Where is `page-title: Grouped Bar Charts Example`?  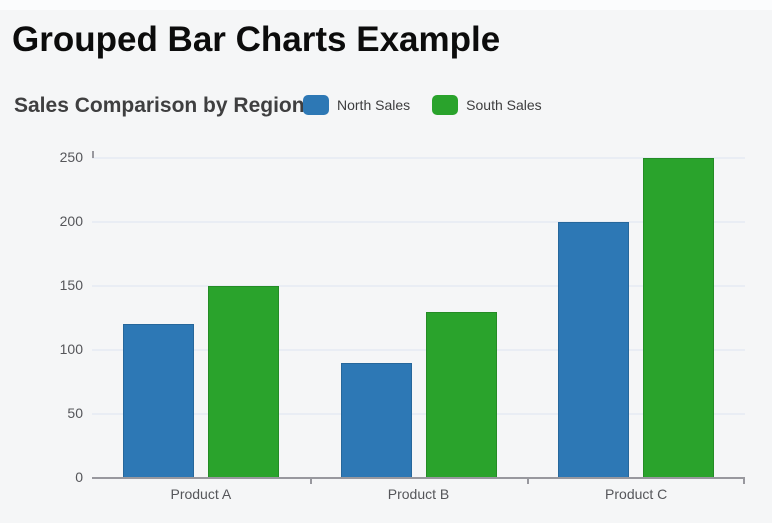
page-title: Grouped Bar Charts Example is located at coordinates (256, 39).